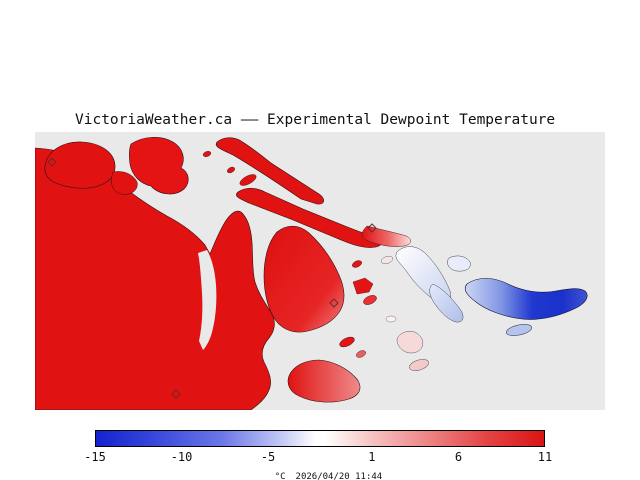  What do you see at coordinates (207, 300) in the screenshot?
I see `inlet-water` at bounding box center [207, 300].